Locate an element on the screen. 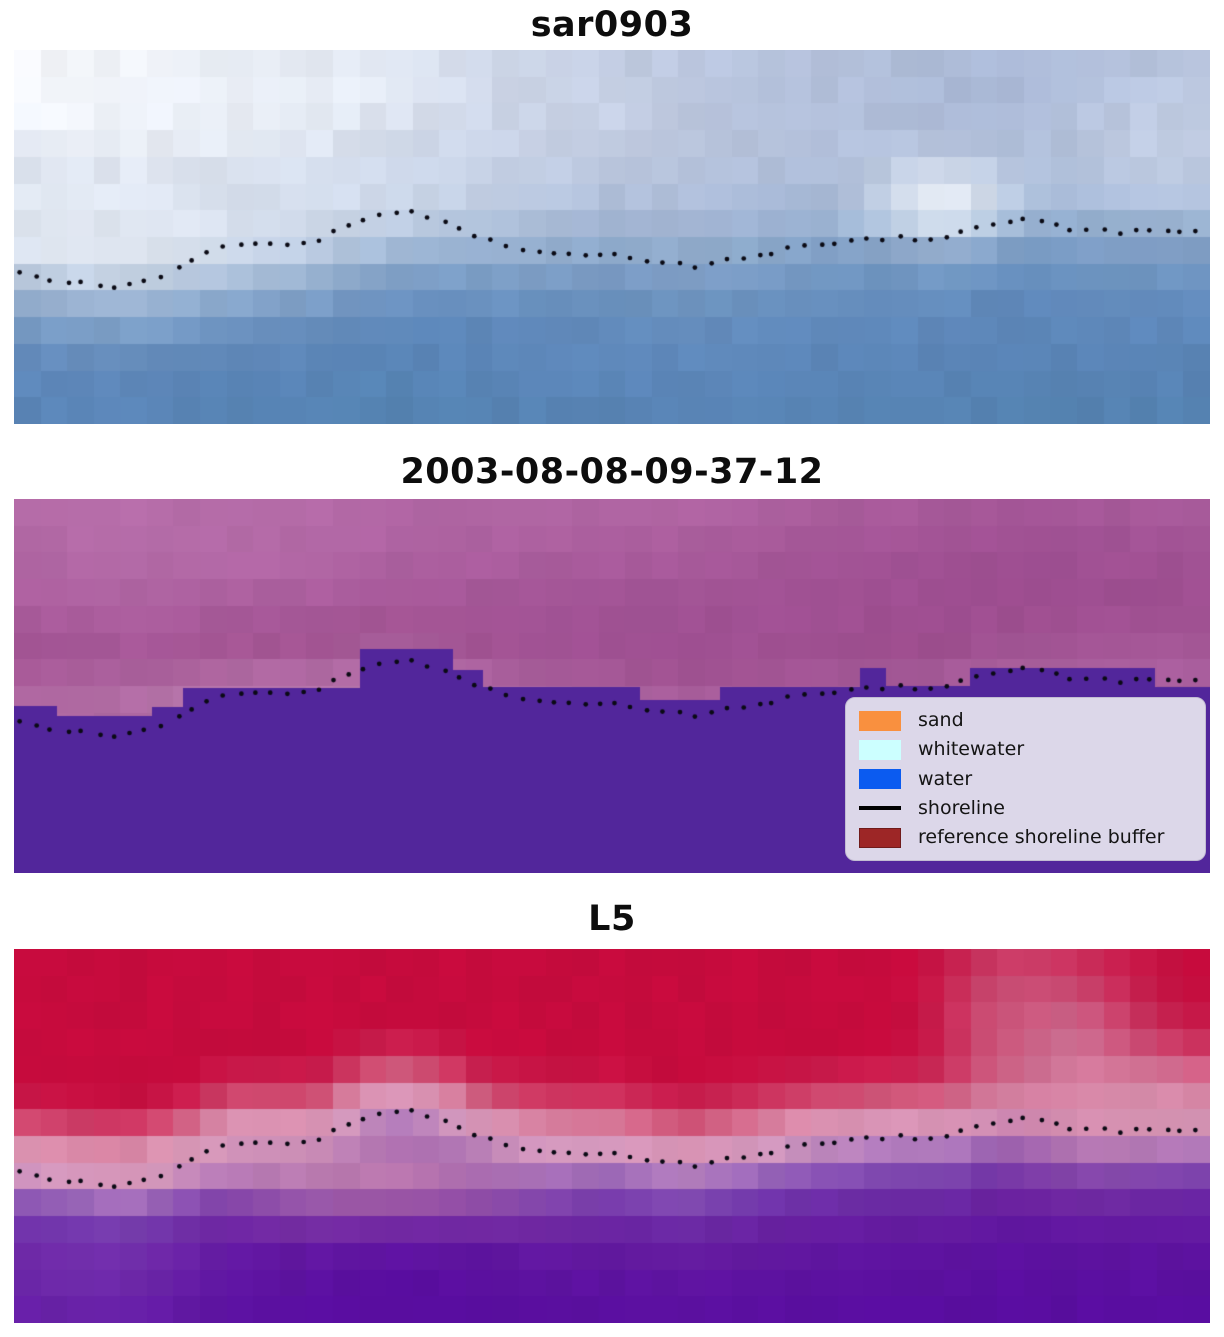 The height and width of the screenshot is (1337, 1224). legend-item-sand: sand is located at coordinates (1026, 720).